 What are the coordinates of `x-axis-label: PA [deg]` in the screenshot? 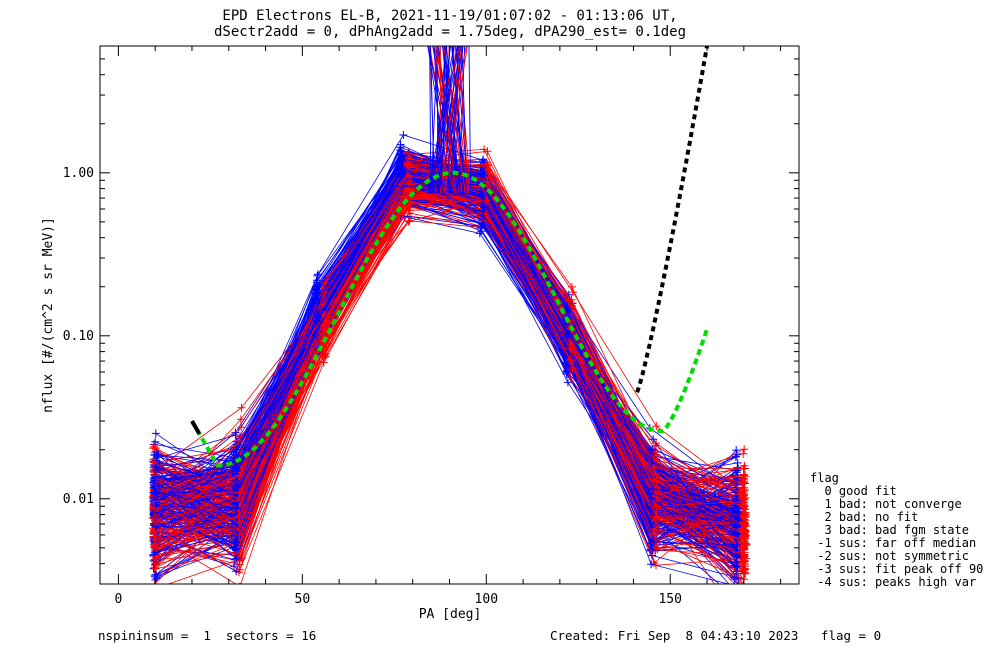 It's located at (450, 614).